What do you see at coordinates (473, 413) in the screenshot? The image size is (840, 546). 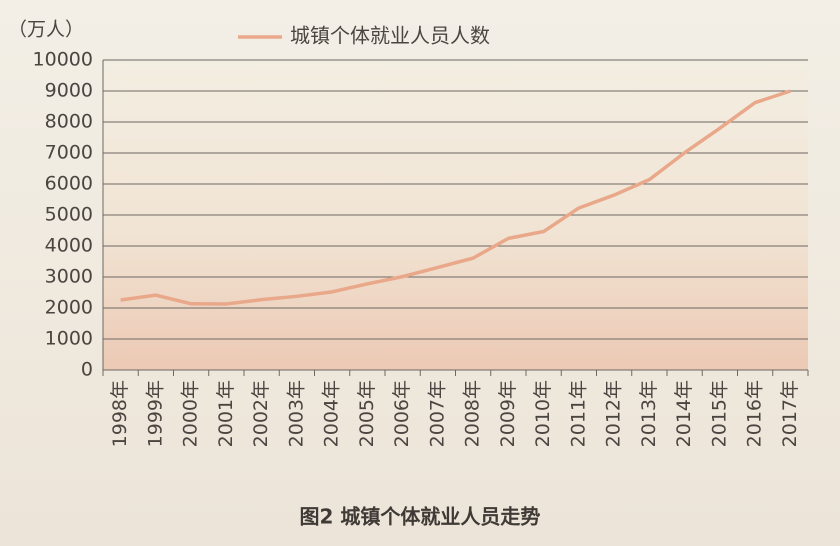 I see `x-tick-label: 2008年` at bounding box center [473, 413].